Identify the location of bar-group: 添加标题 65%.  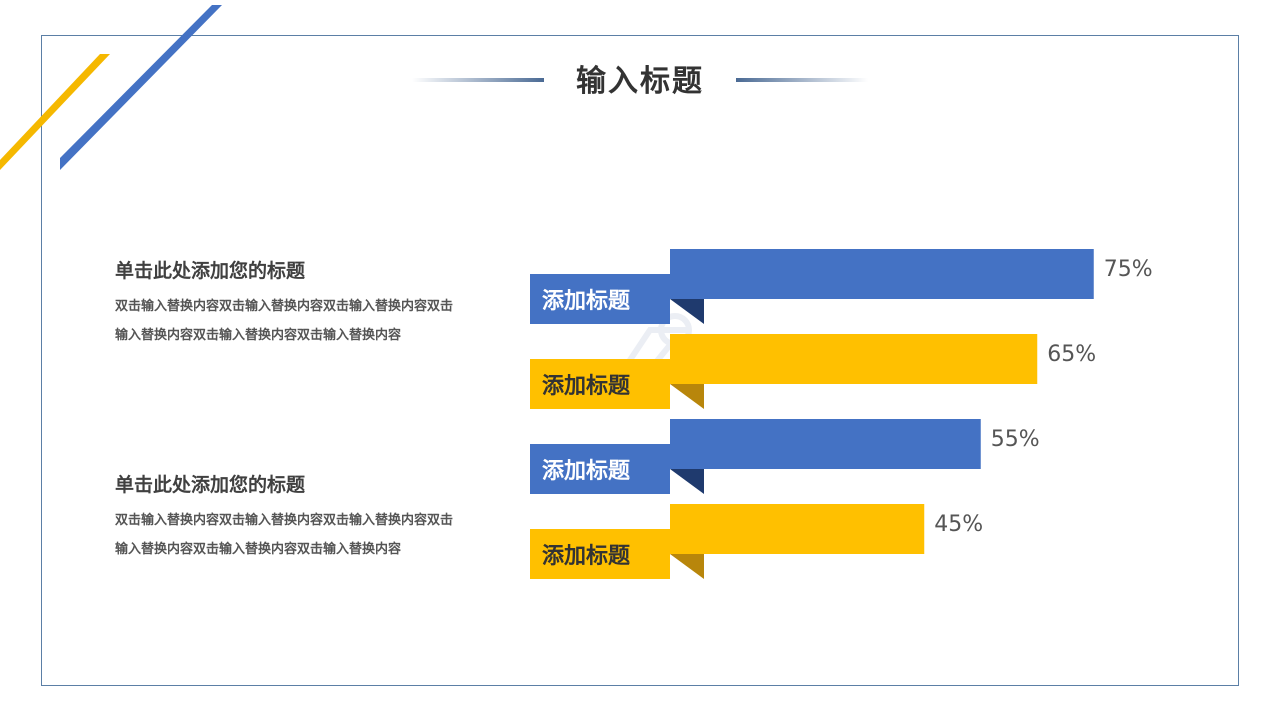
(813, 371).